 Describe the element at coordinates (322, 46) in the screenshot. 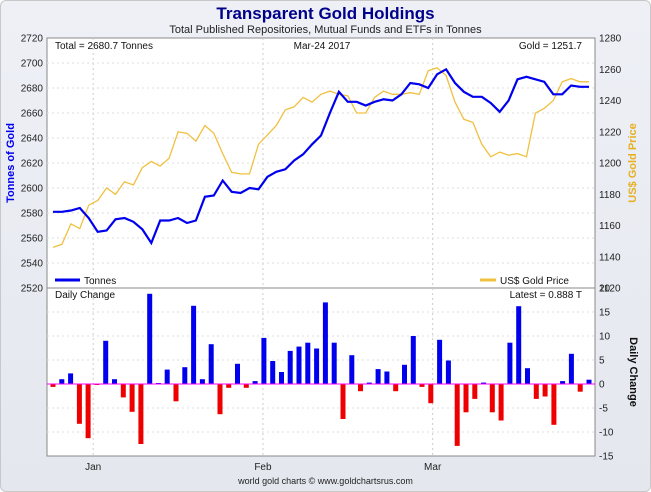

I see `date-label: Mar-24 2017` at that location.